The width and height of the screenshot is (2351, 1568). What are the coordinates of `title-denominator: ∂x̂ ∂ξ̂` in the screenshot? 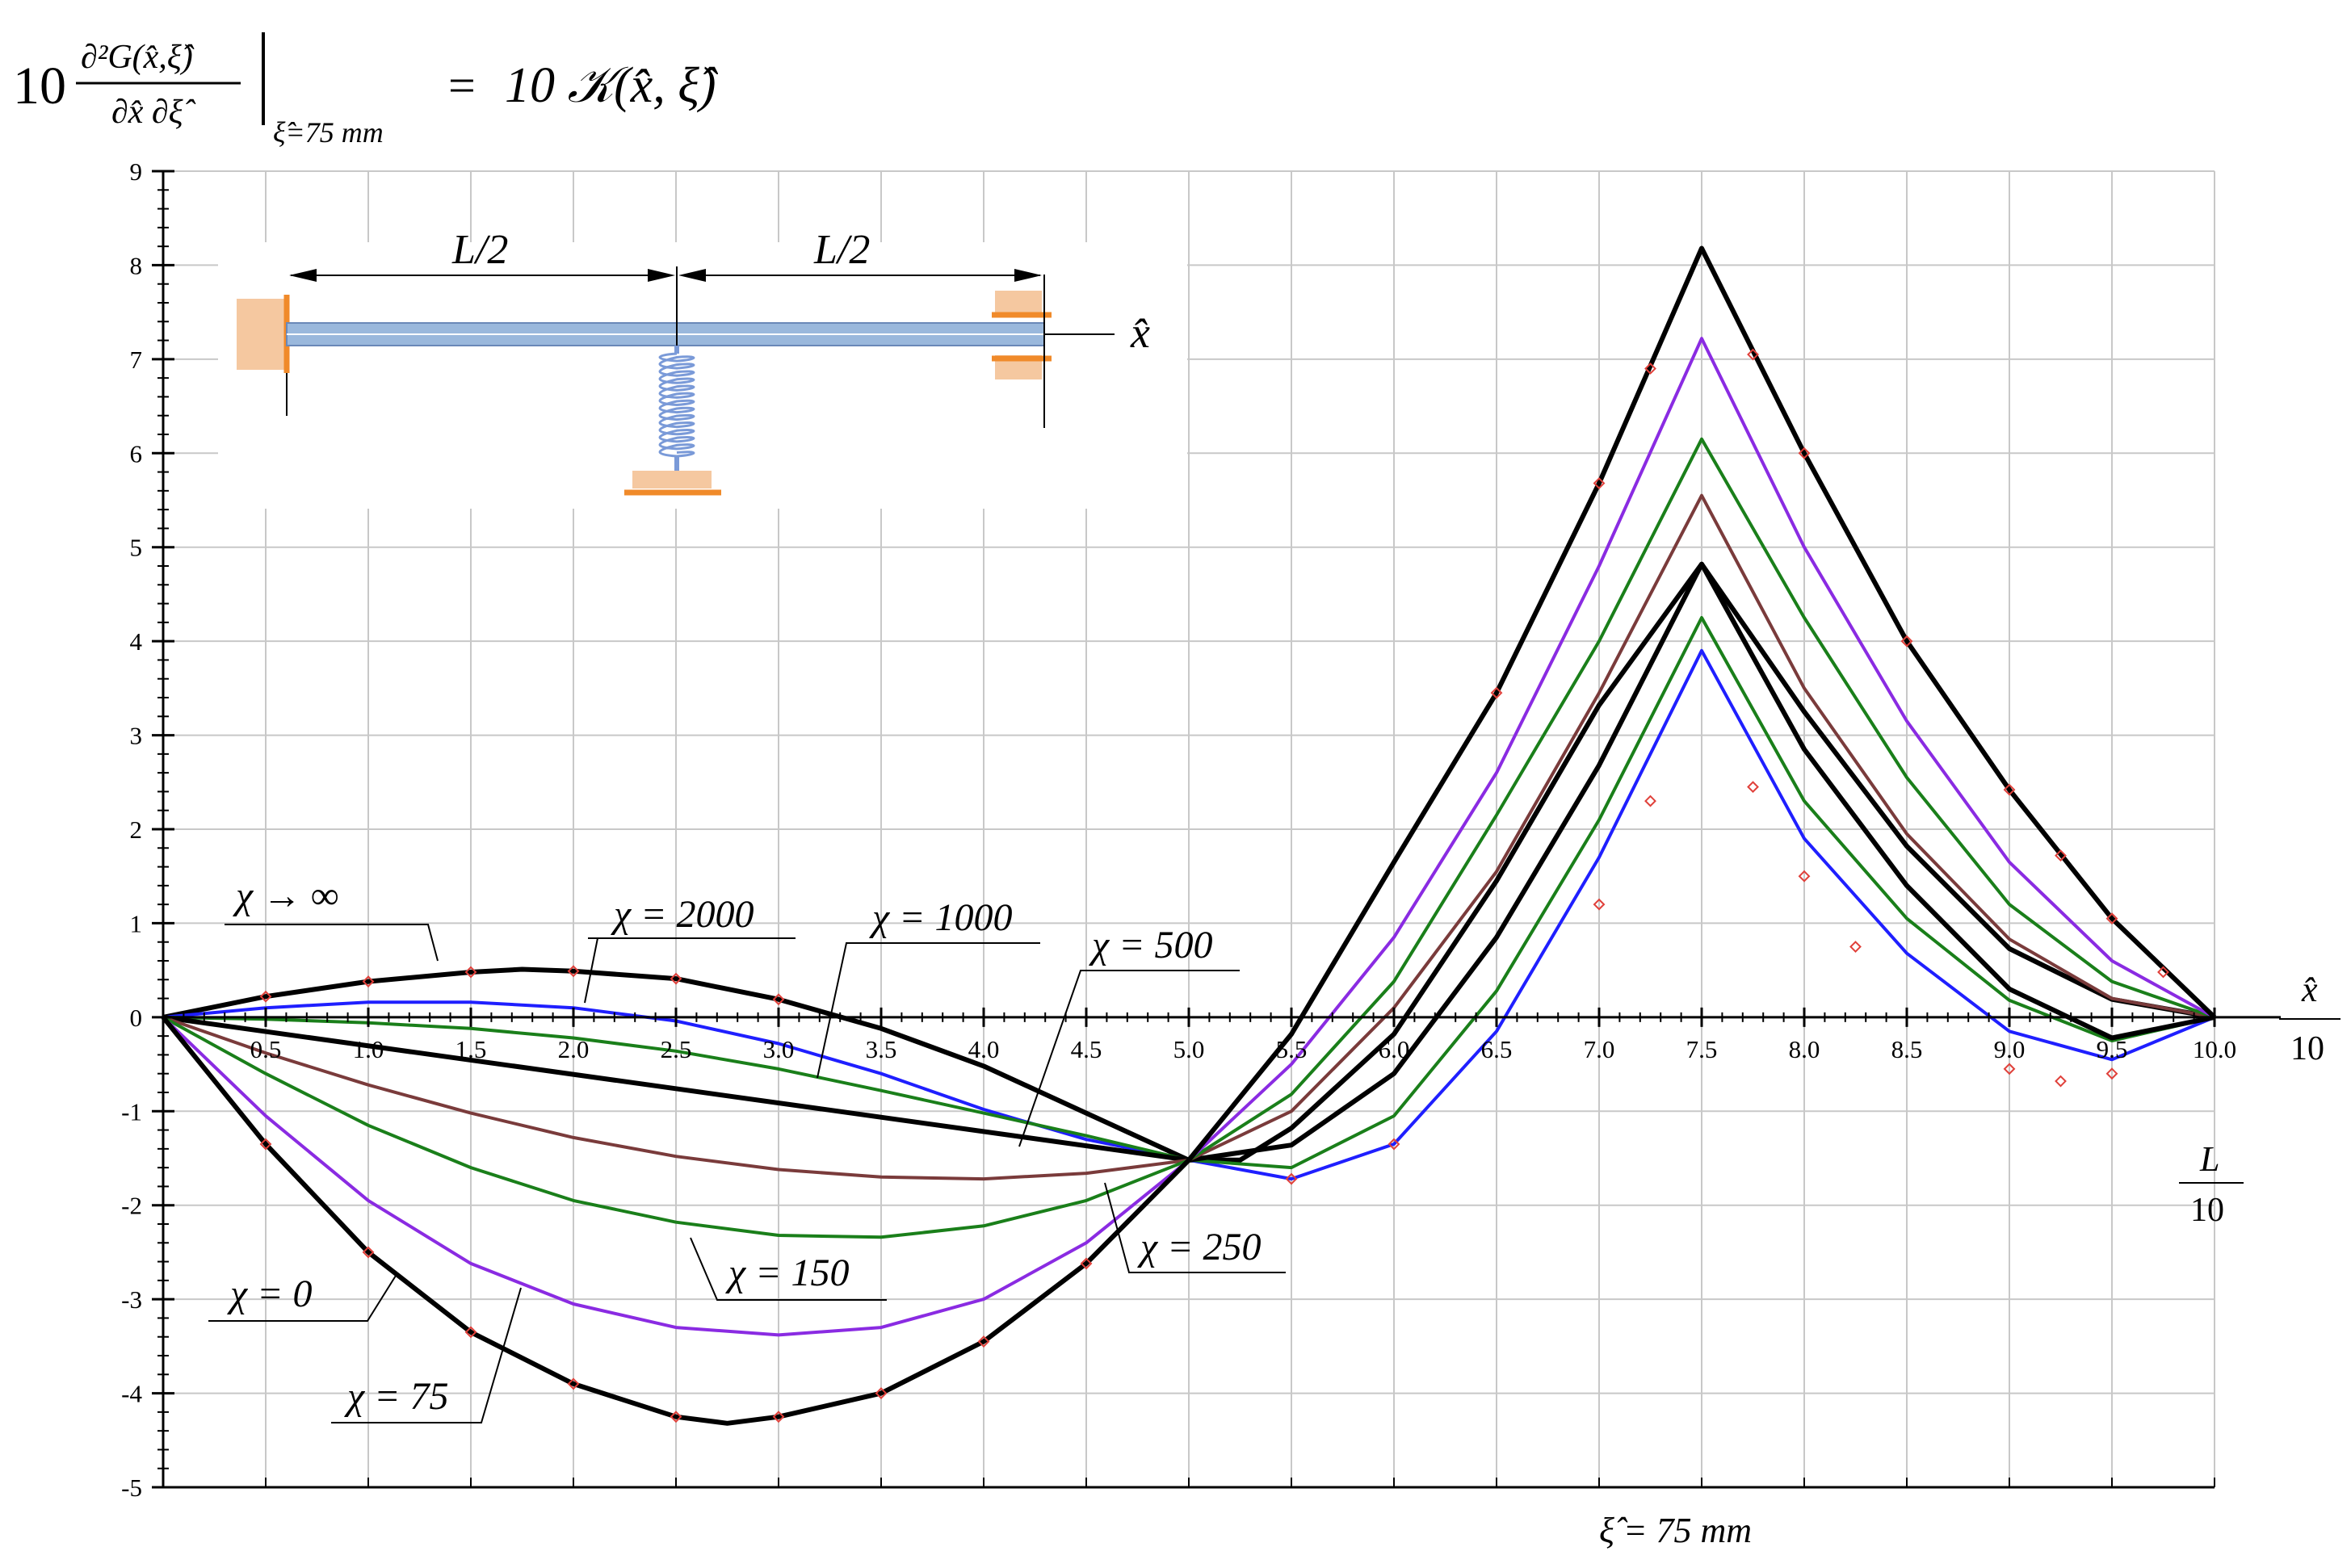 It's located at (154, 112).